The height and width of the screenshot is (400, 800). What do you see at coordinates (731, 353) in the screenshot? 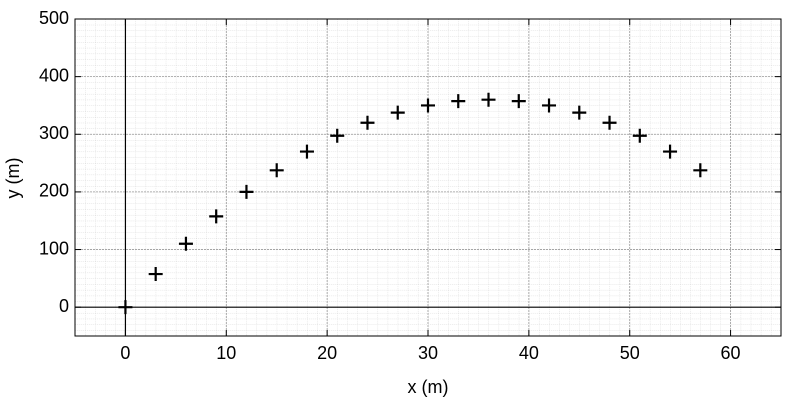
I see `x-tick-label: 60` at bounding box center [731, 353].